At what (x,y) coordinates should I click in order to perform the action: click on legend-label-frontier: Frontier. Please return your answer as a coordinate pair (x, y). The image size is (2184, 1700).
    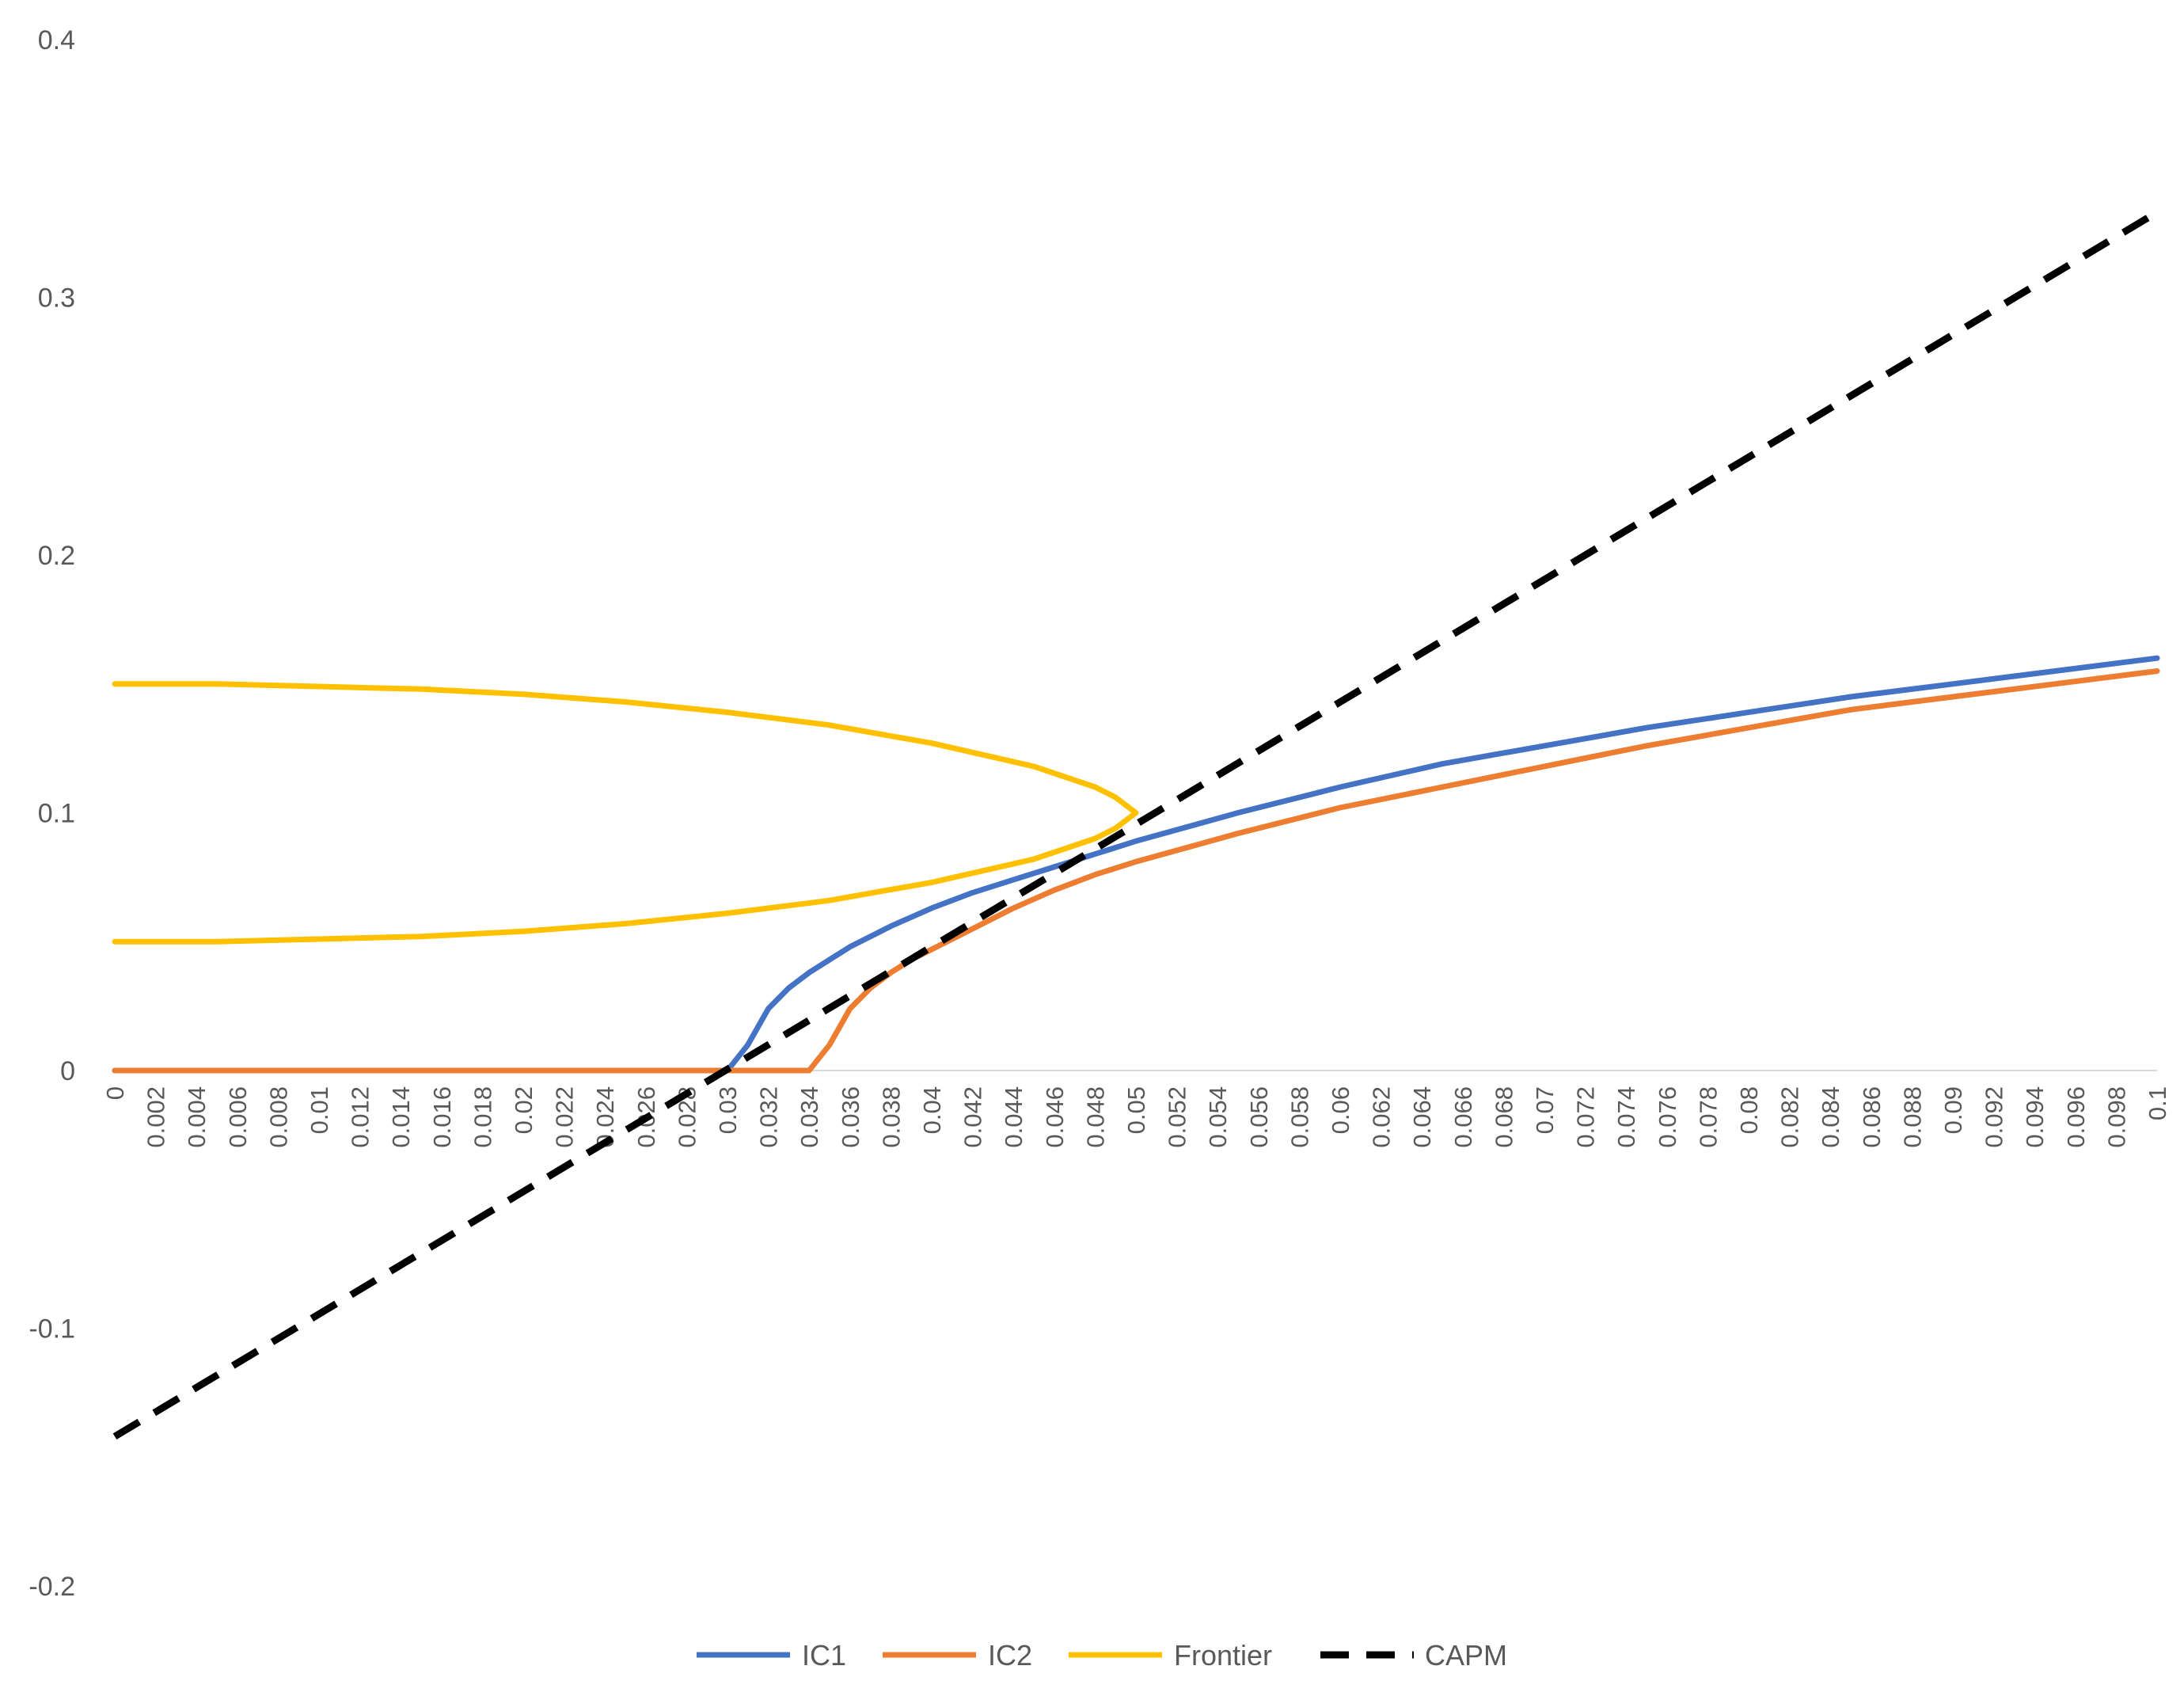
    Looking at the image, I should click on (1223, 1655).